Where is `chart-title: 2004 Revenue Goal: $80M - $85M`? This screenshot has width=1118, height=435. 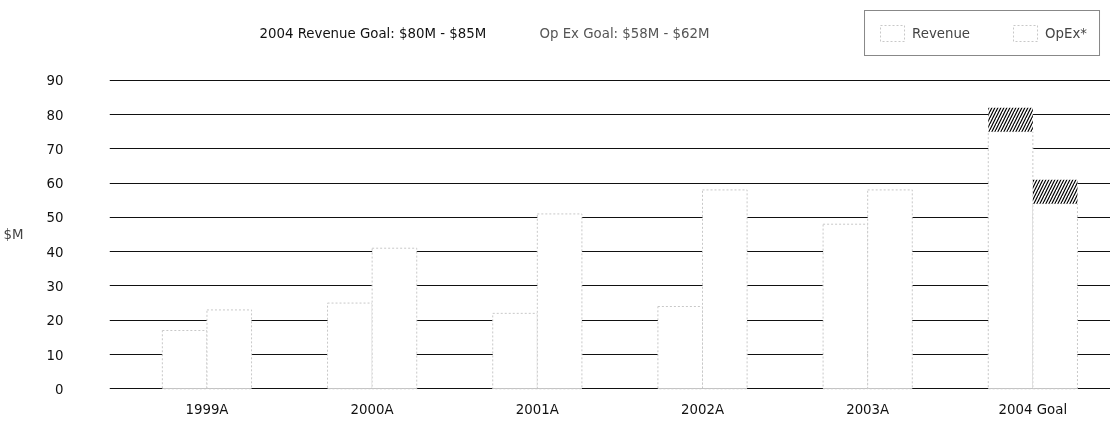
chart-title: 2004 Revenue Goal: $80M - $85M is located at coordinates (373, 33).